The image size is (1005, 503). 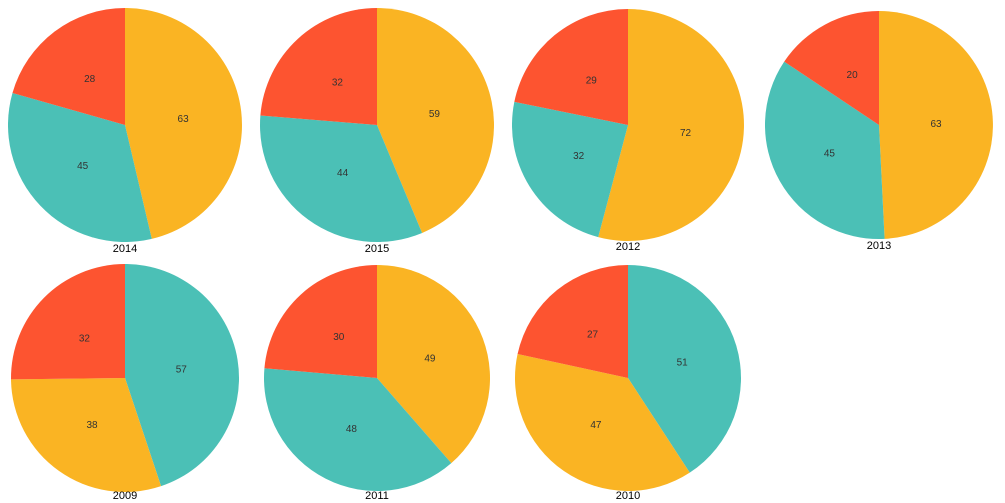 What do you see at coordinates (339, 337) in the screenshot?
I see `slice-value-label: 30` at bounding box center [339, 337].